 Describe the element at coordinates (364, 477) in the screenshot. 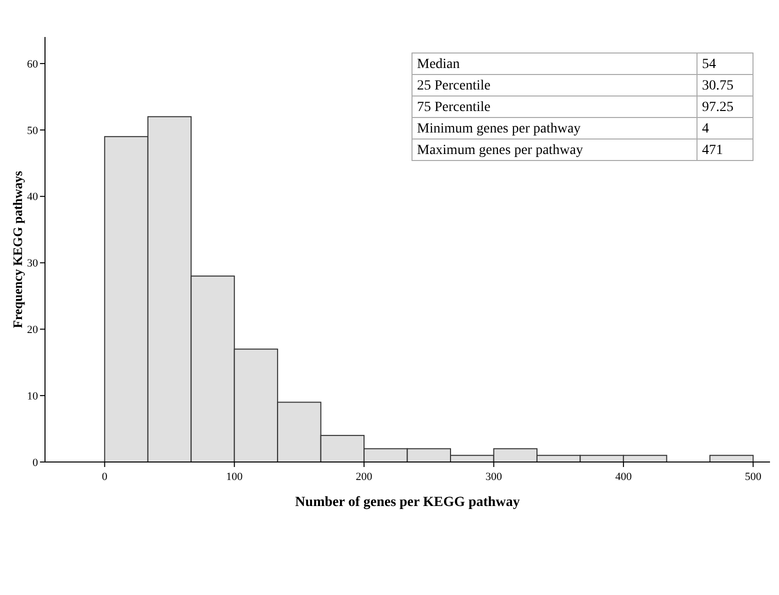

I see `x-tick-label: 200` at that location.